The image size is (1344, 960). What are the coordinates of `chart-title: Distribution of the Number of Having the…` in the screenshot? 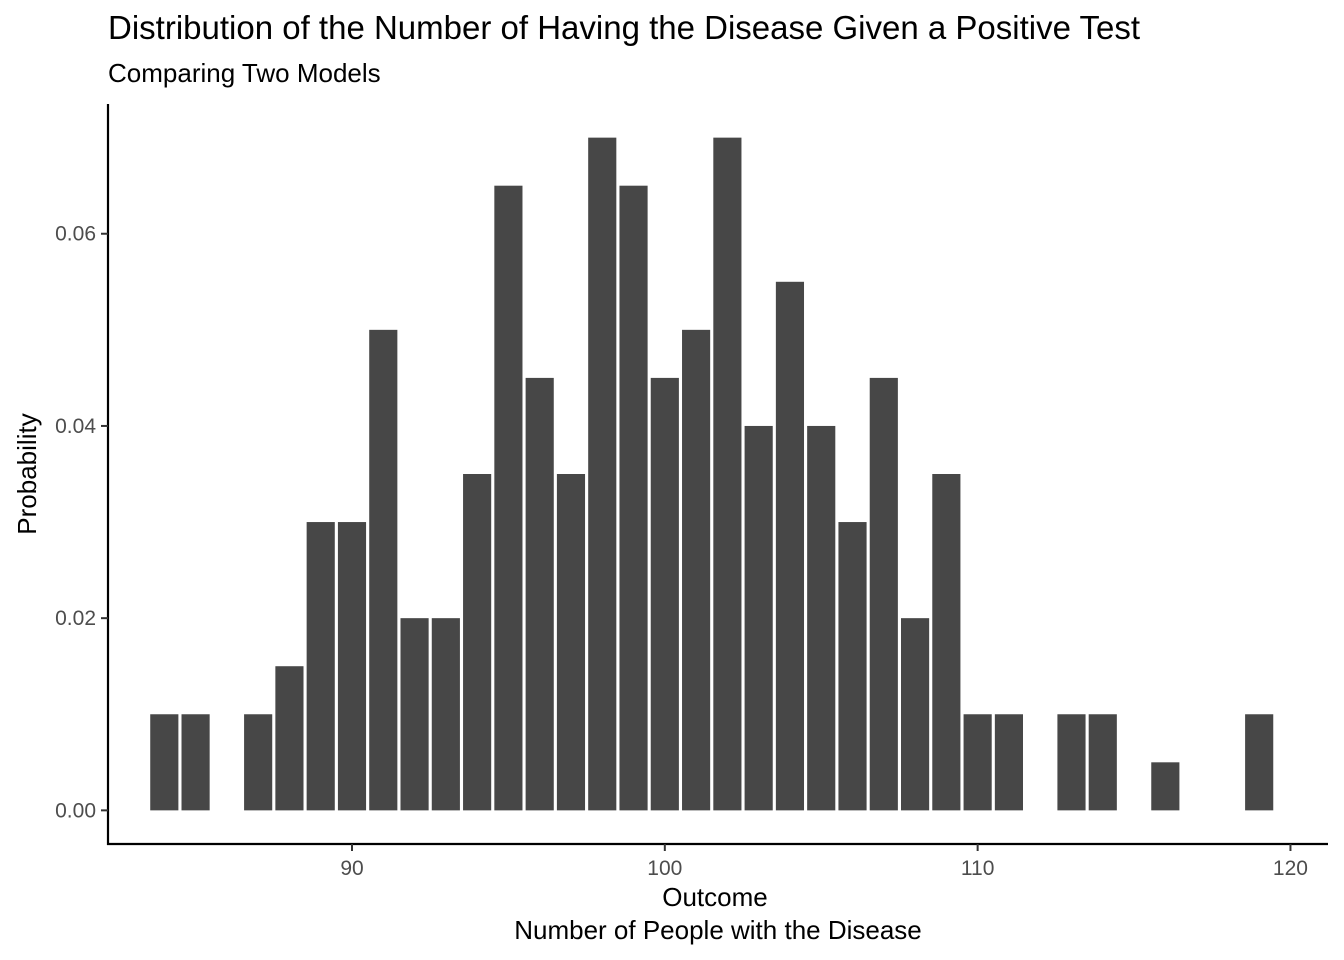 It's located at (624, 27).